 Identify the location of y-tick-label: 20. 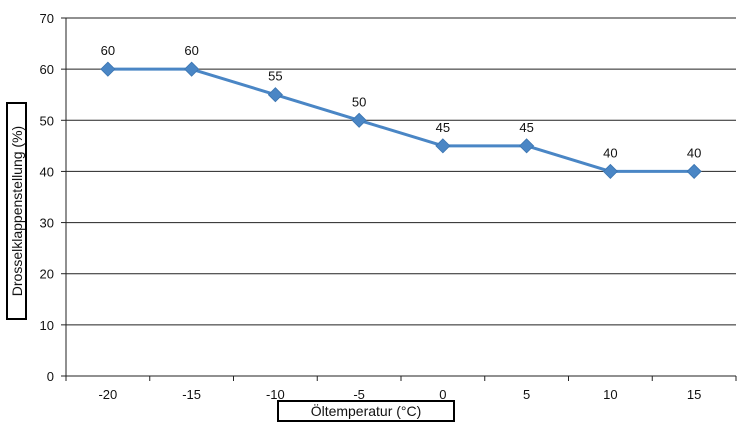
(47, 274).